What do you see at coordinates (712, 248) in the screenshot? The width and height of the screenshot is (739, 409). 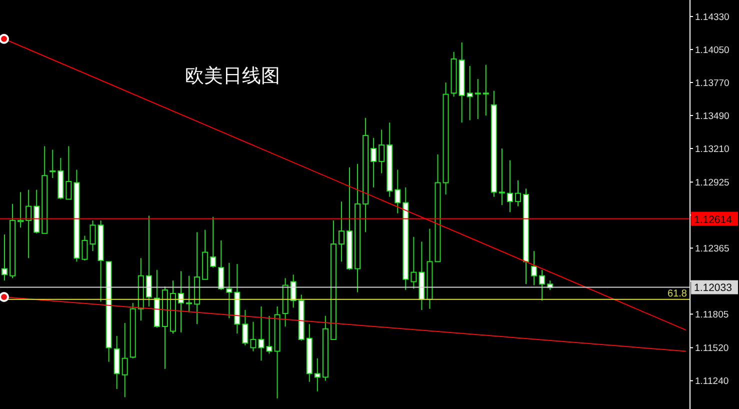 I see `y-tick-label: 1.12365` at bounding box center [712, 248].